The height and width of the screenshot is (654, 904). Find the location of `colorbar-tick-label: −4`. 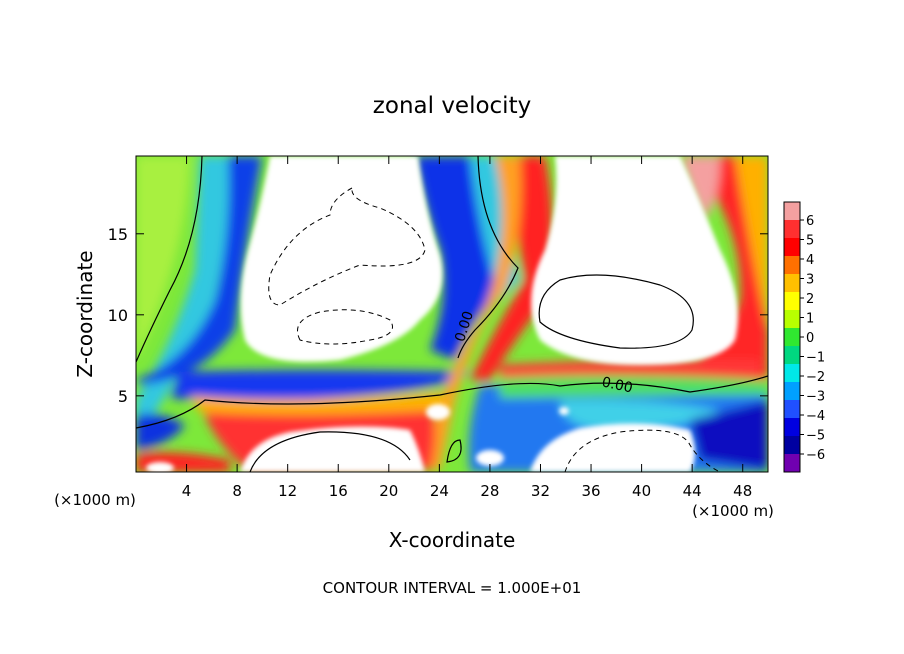

colorbar-tick-label: −4 is located at coordinates (815, 416).